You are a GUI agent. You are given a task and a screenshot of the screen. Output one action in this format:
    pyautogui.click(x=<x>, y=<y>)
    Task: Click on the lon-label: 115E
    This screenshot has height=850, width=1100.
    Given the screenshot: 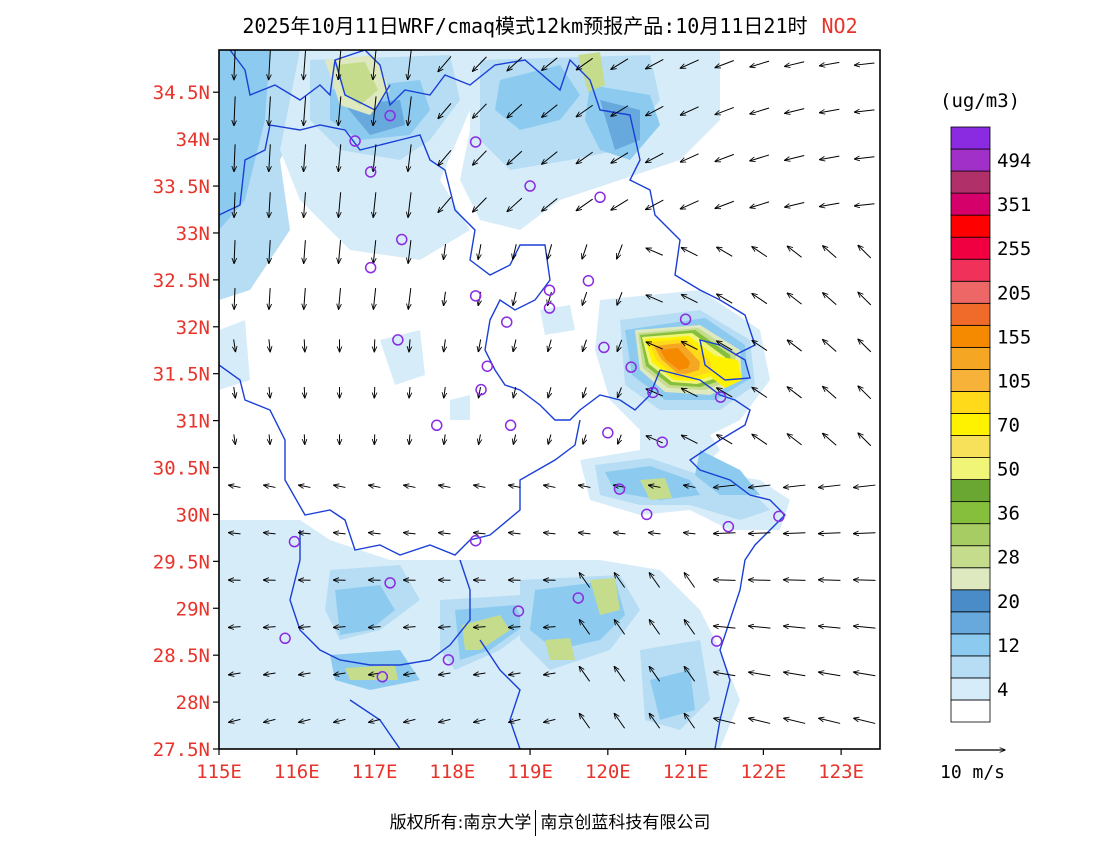 What is the action you would take?
    pyautogui.click(x=219, y=772)
    